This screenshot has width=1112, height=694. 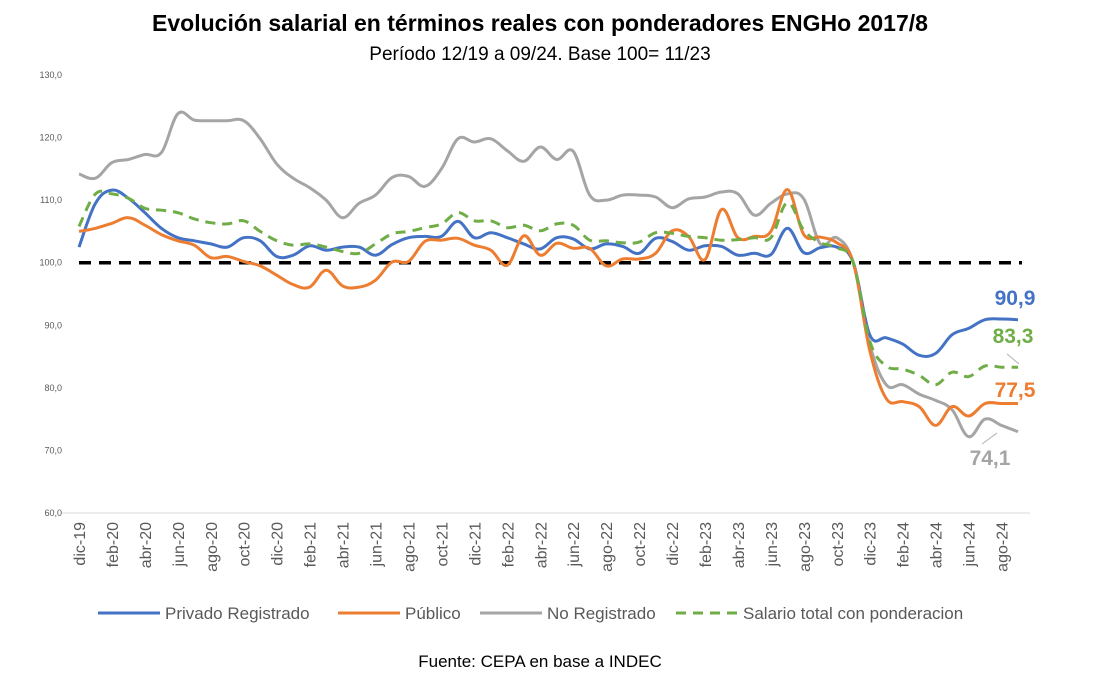 What do you see at coordinates (1003, 547) in the screenshot?
I see `x-tick-label: ago-24` at bounding box center [1003, 547].